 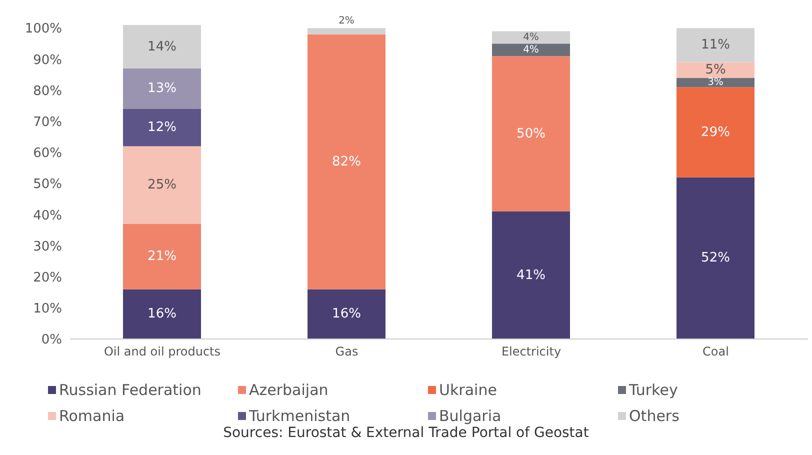 What do you see at coordinates (47, 216) in the screenshot?
I see `y-tick-label: 40%` at bounding box center [47, 216].